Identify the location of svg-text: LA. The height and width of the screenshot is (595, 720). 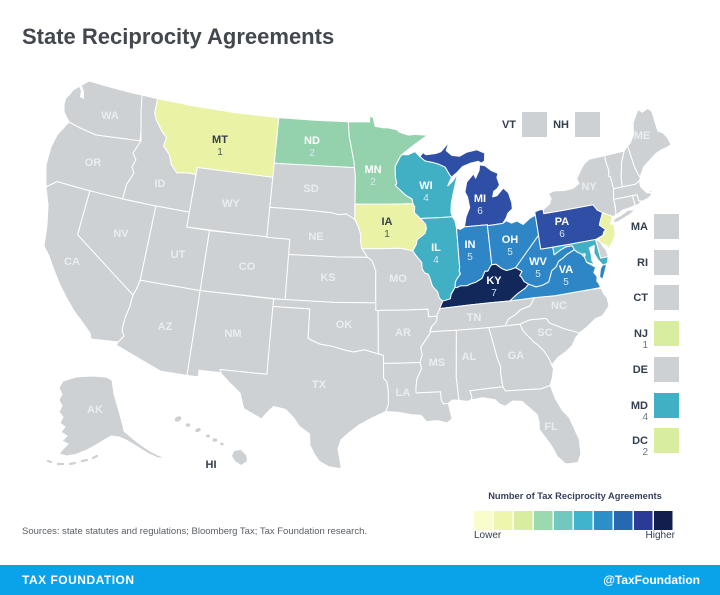
(403, 393).